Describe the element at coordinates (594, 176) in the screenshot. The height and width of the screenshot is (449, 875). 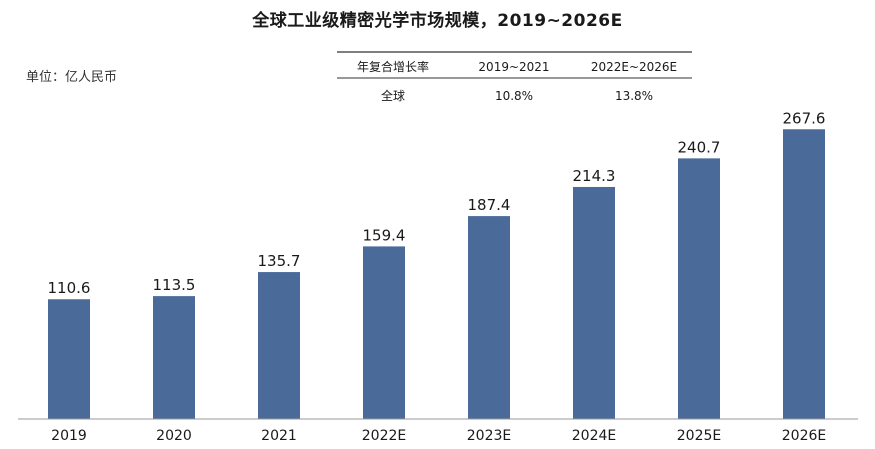
I see `data-label-2024E: 214.3` at that location.